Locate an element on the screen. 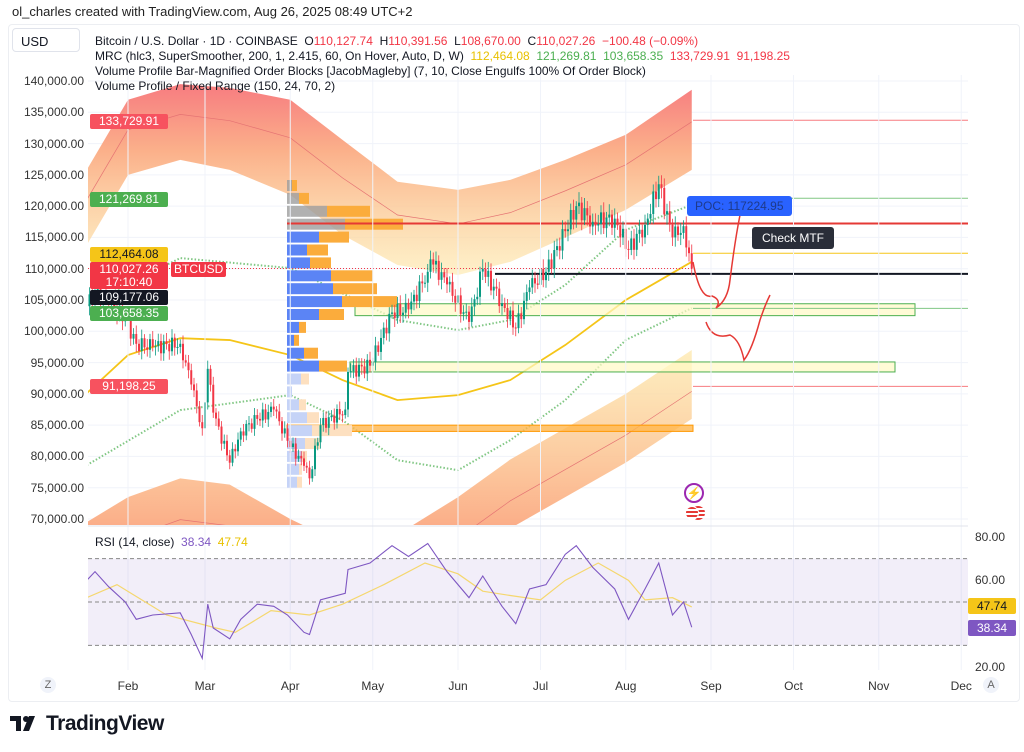 The image size is (1024, 752). poc-label: POC: 117224.95 is located at coordinates (739, 206).